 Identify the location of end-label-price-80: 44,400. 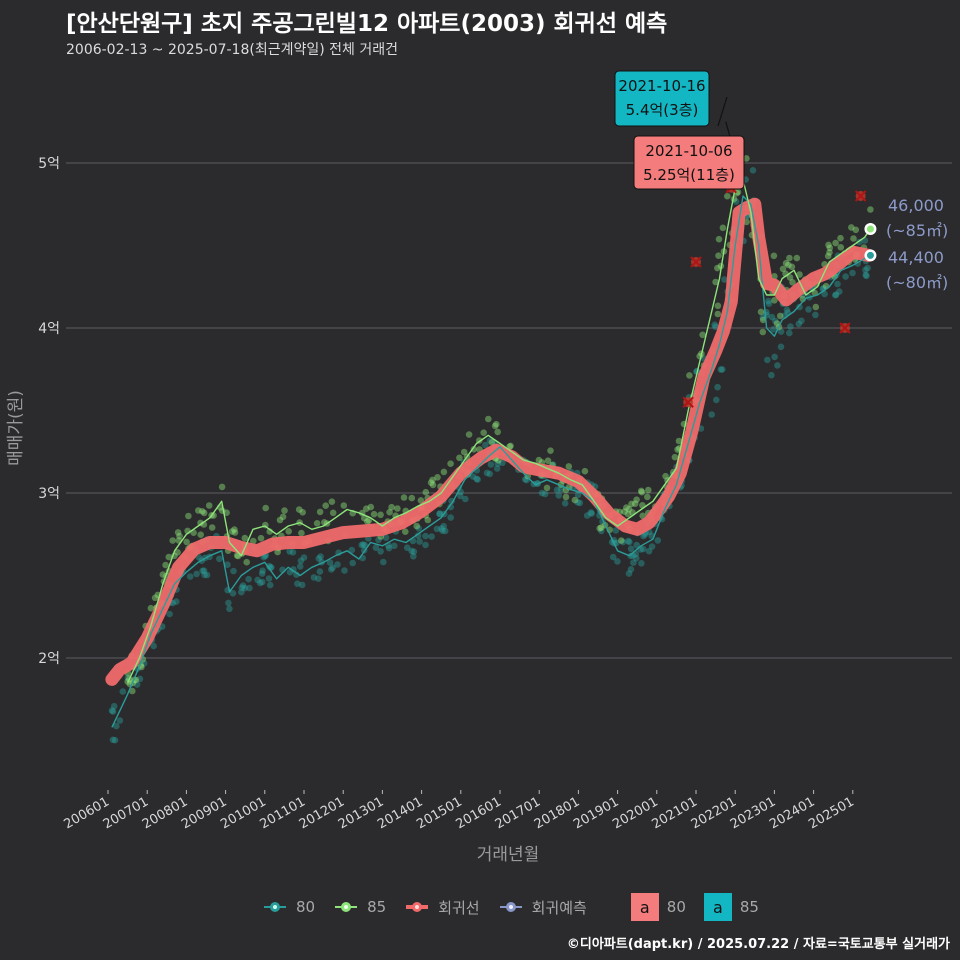
(916, 257).